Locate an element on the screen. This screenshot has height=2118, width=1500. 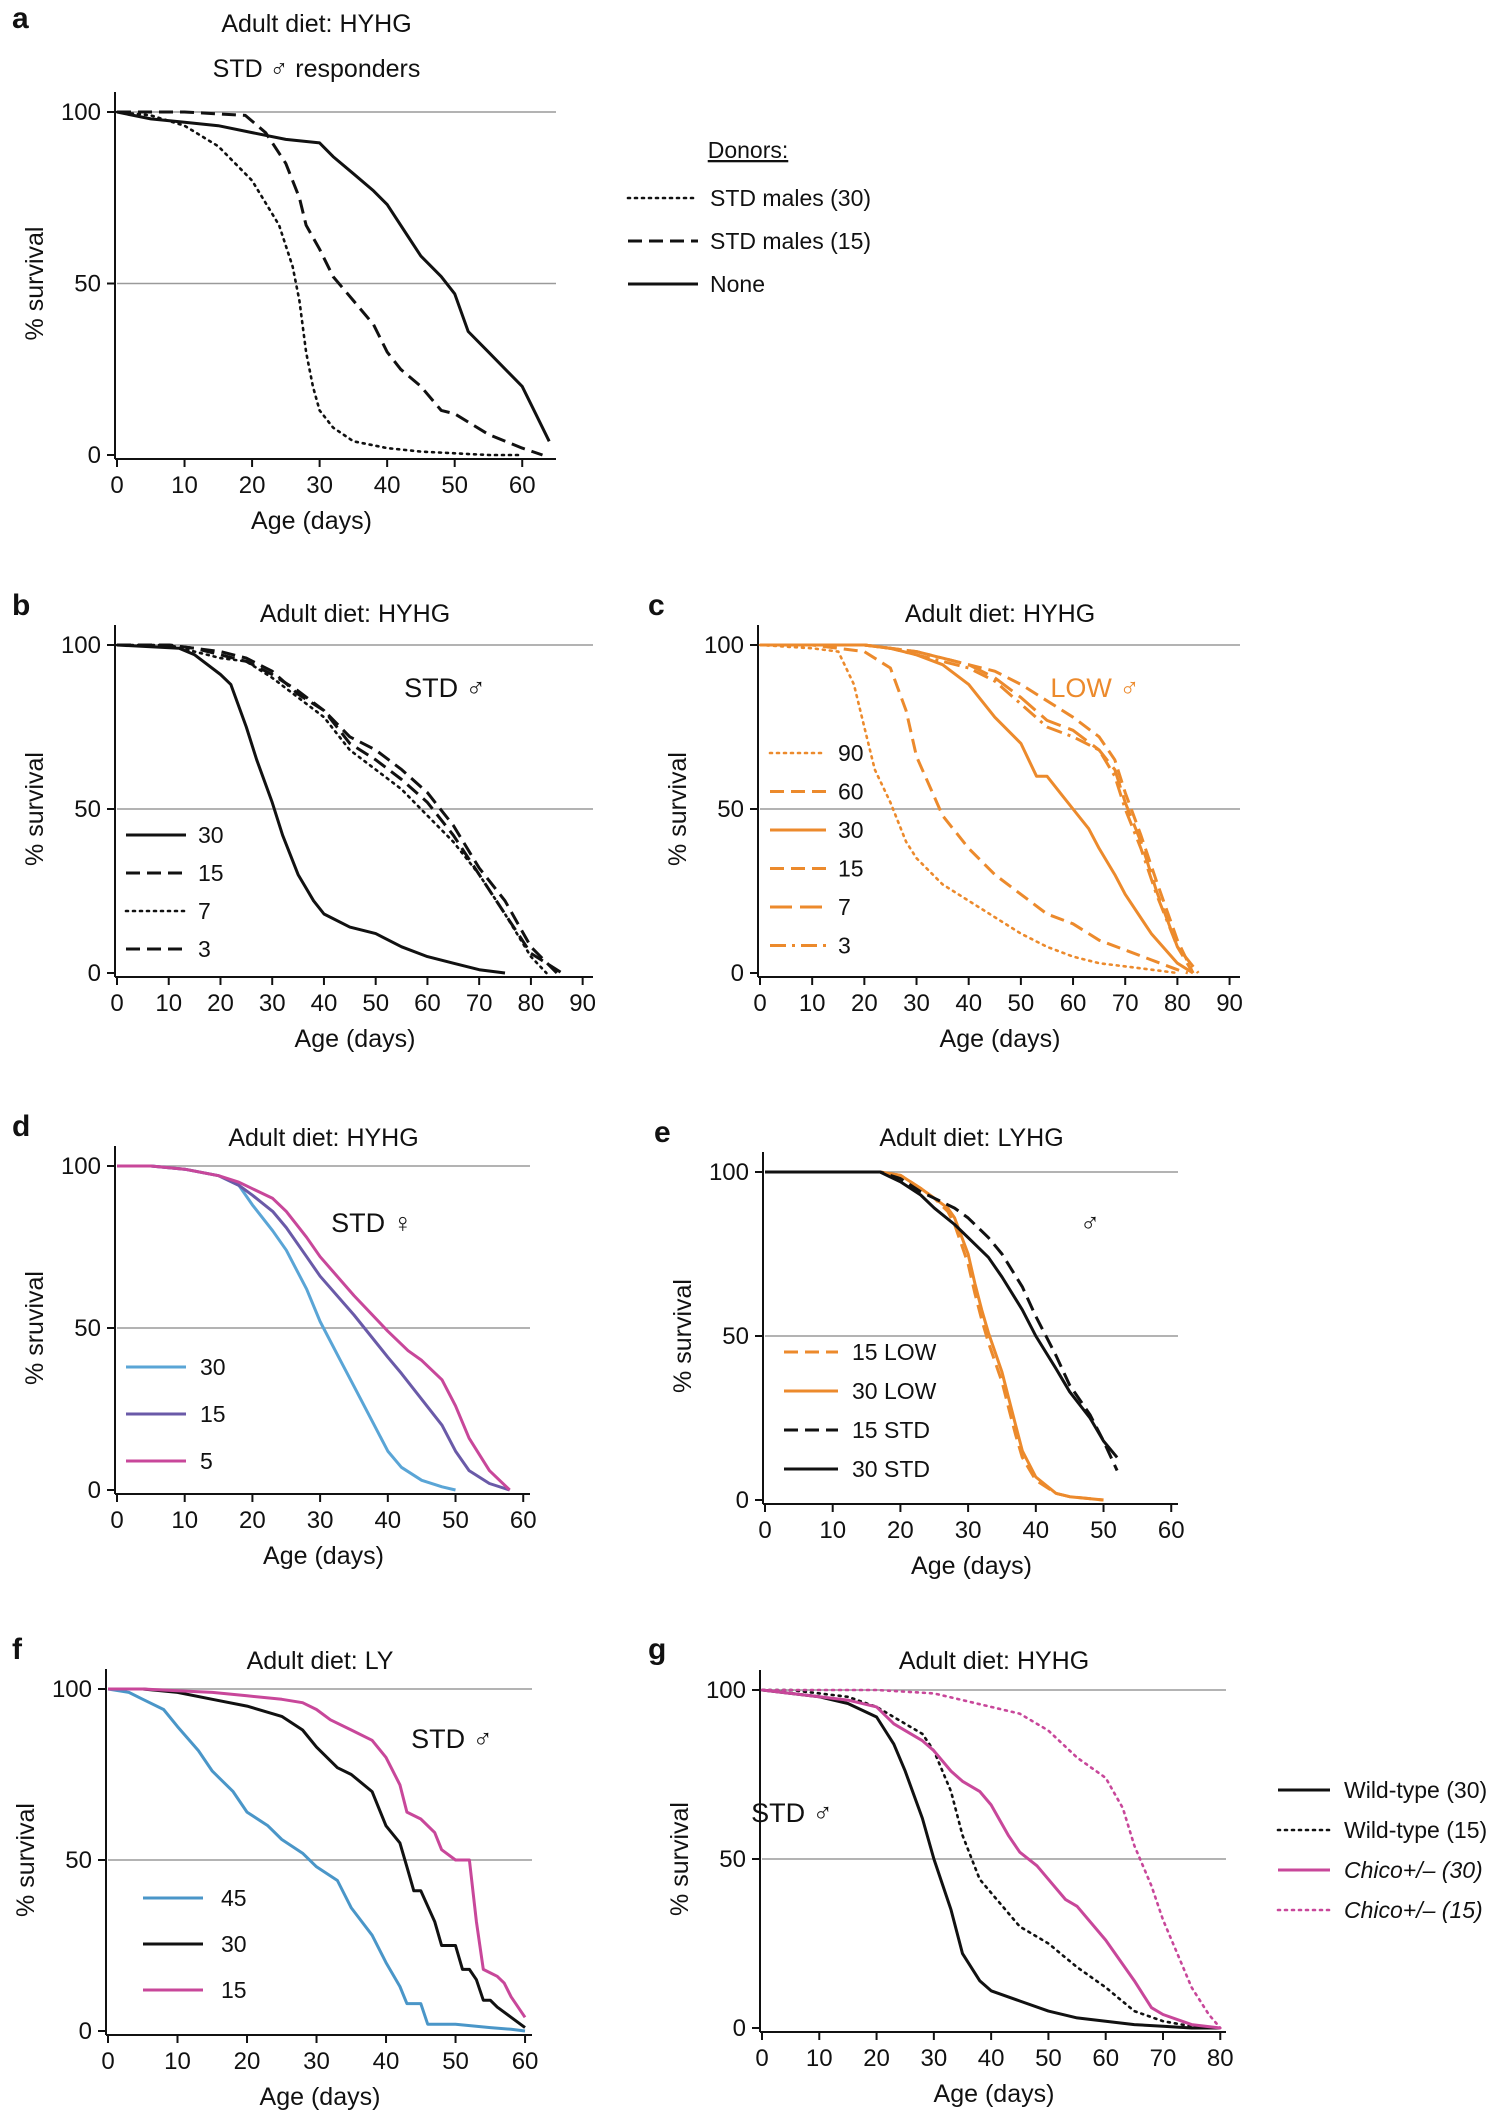
series-line-std-males-15- is located at coordinates (330, 283).